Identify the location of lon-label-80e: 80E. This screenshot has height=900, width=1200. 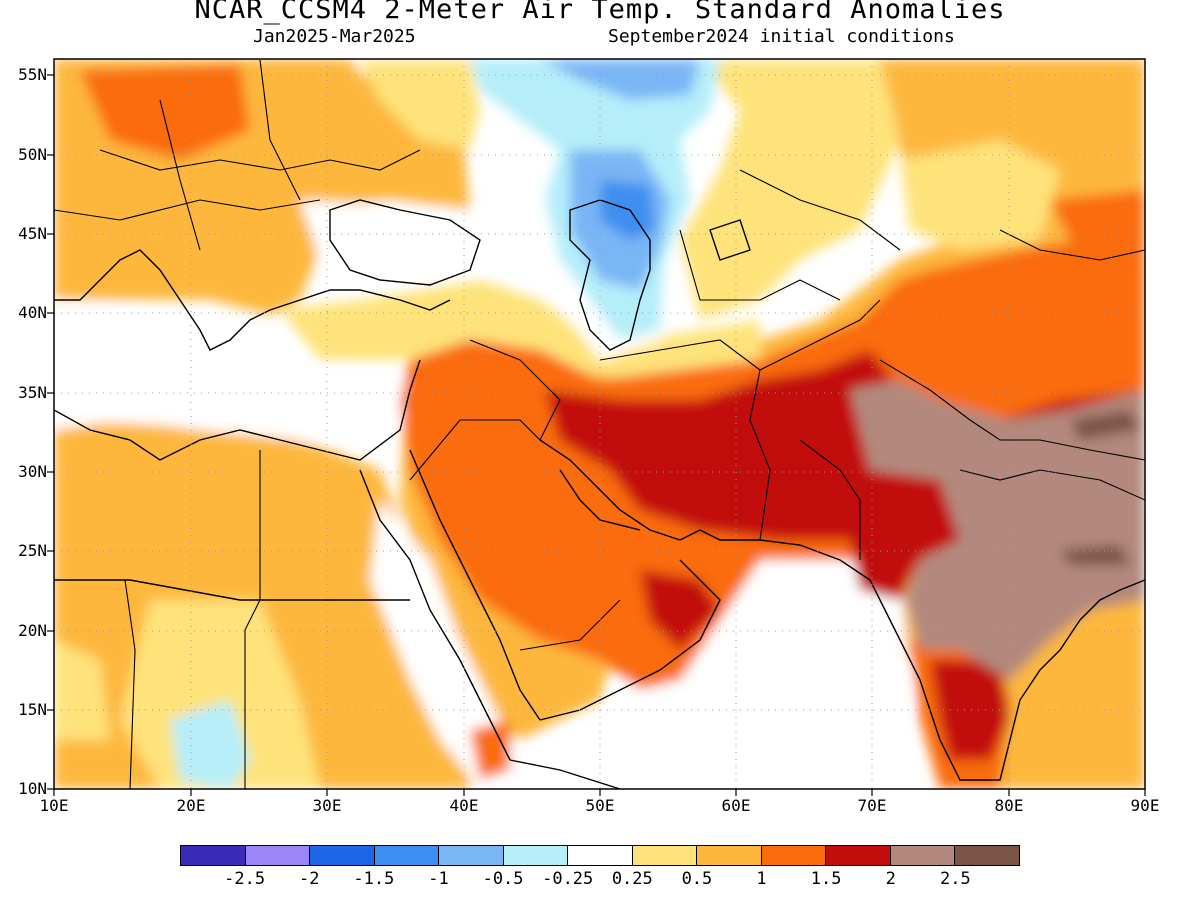
(1009, 805).